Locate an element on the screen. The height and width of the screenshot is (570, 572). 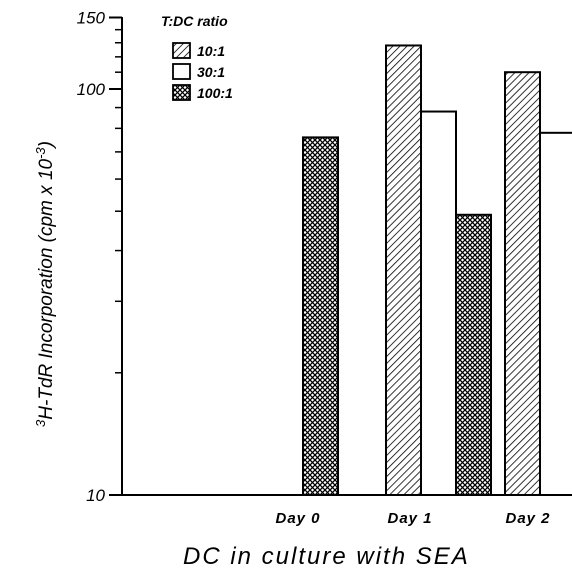
legend-label: 30:1 is located at coordinates (211, 72).